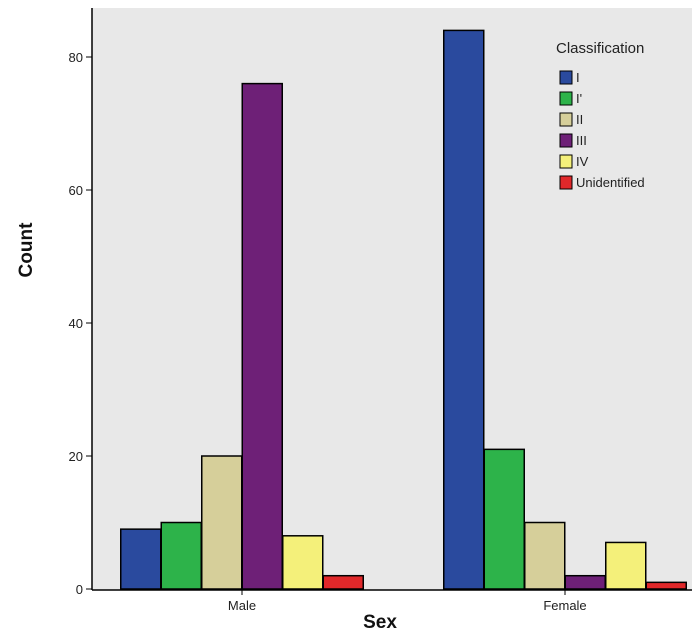 This screenshot has height=635, width=698. Describe the element at coordinates (242, 605) in the screenshot. I see `x-tick-label: Male` at that location.